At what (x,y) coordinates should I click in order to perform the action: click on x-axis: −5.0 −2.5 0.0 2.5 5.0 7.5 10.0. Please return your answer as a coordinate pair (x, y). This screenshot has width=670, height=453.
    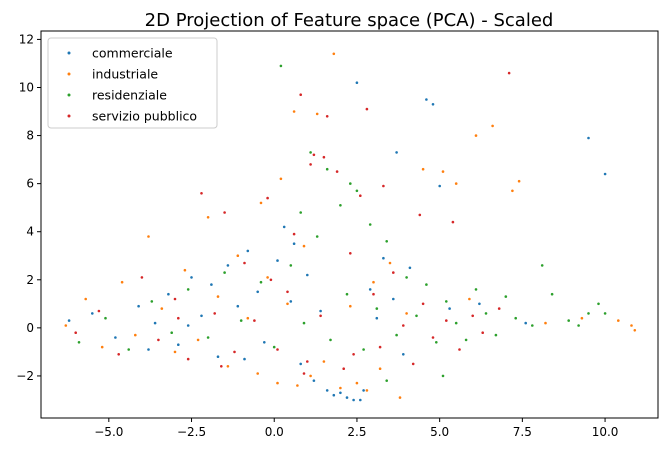
    Looking at the image, I should click on (356, 428).